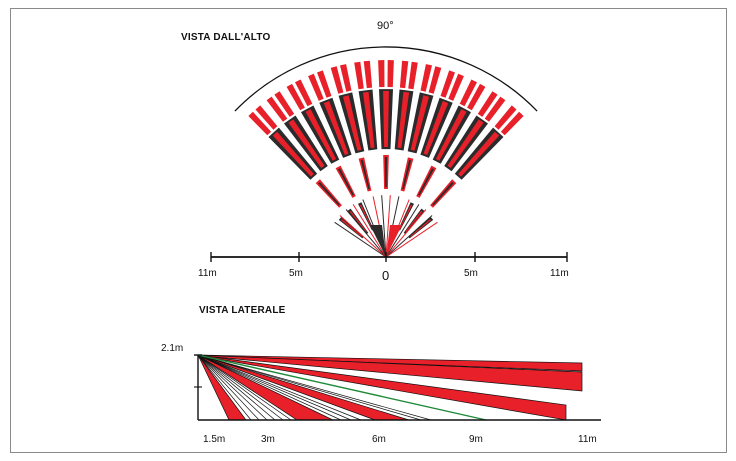  Describe the element at coordinates (207, 273) in the screenshot. I see `scale-label-left-far: 11m` at that location.